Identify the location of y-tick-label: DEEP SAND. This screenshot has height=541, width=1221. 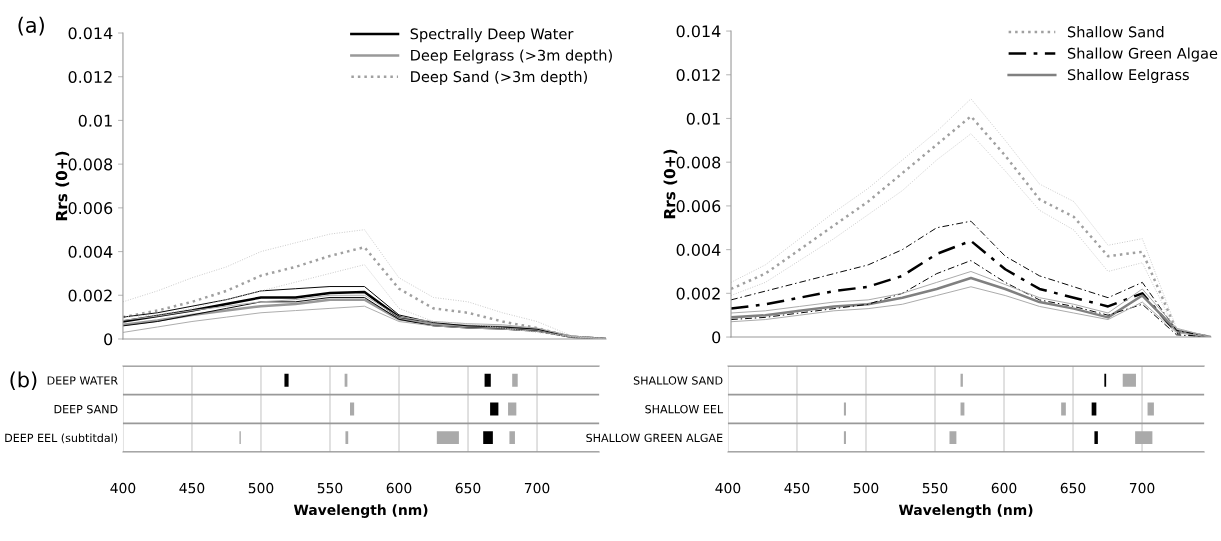
(86, 409).